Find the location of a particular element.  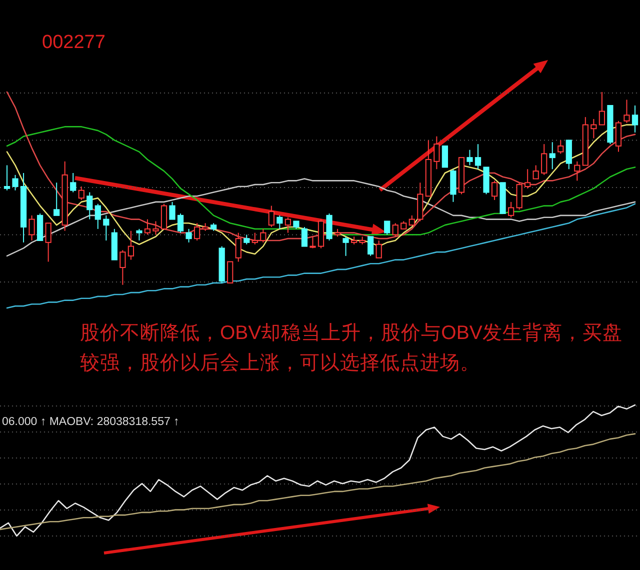

annotation: 06.000 ↑ MAOBV: 28038318.557 ↑ is located at coordinates (91, 422).